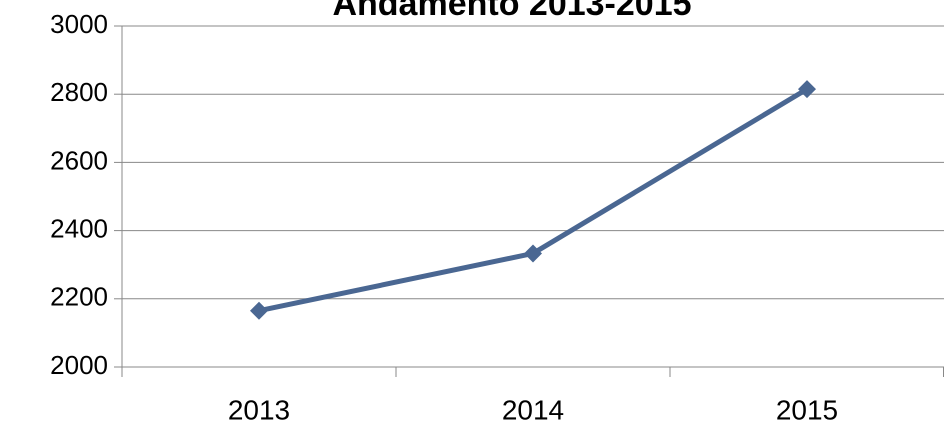  Describe the element at coordinates (79, 24) in the screenshot. I see `y-tick-label: 3000` at that location.